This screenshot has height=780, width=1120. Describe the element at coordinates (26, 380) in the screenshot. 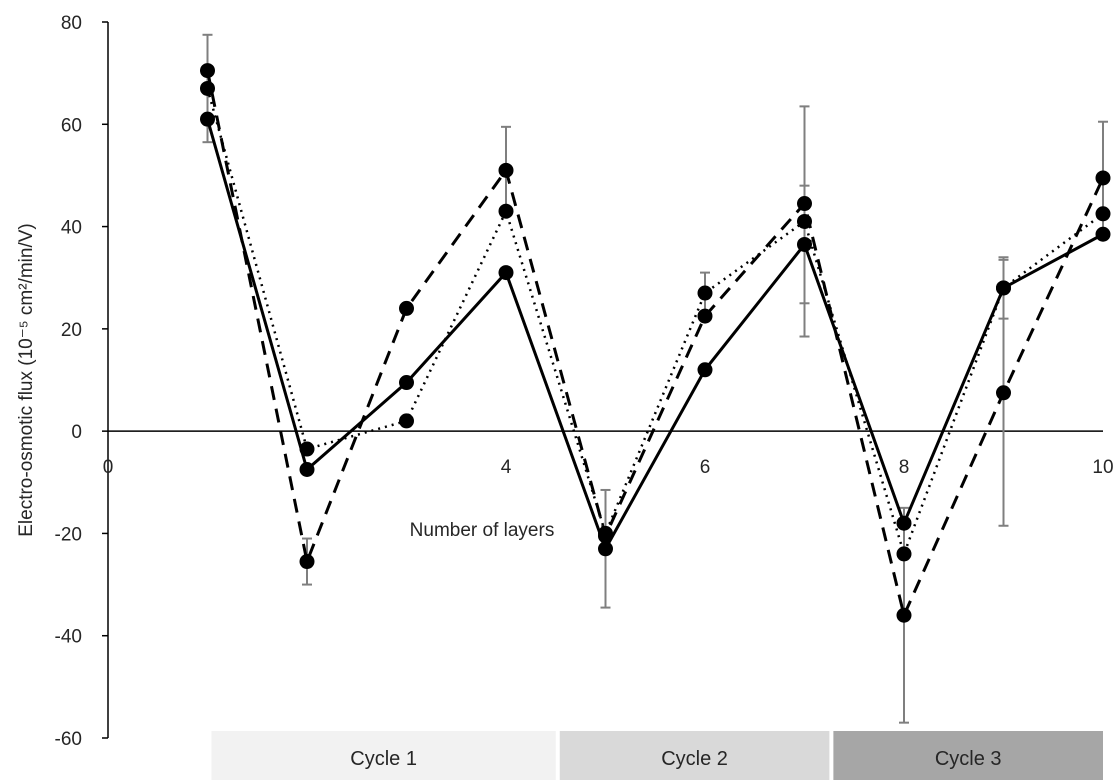

I see `y-axis-label: Electro-osmotic flux (10⁻⁵ cm²/min/V)` at that location.